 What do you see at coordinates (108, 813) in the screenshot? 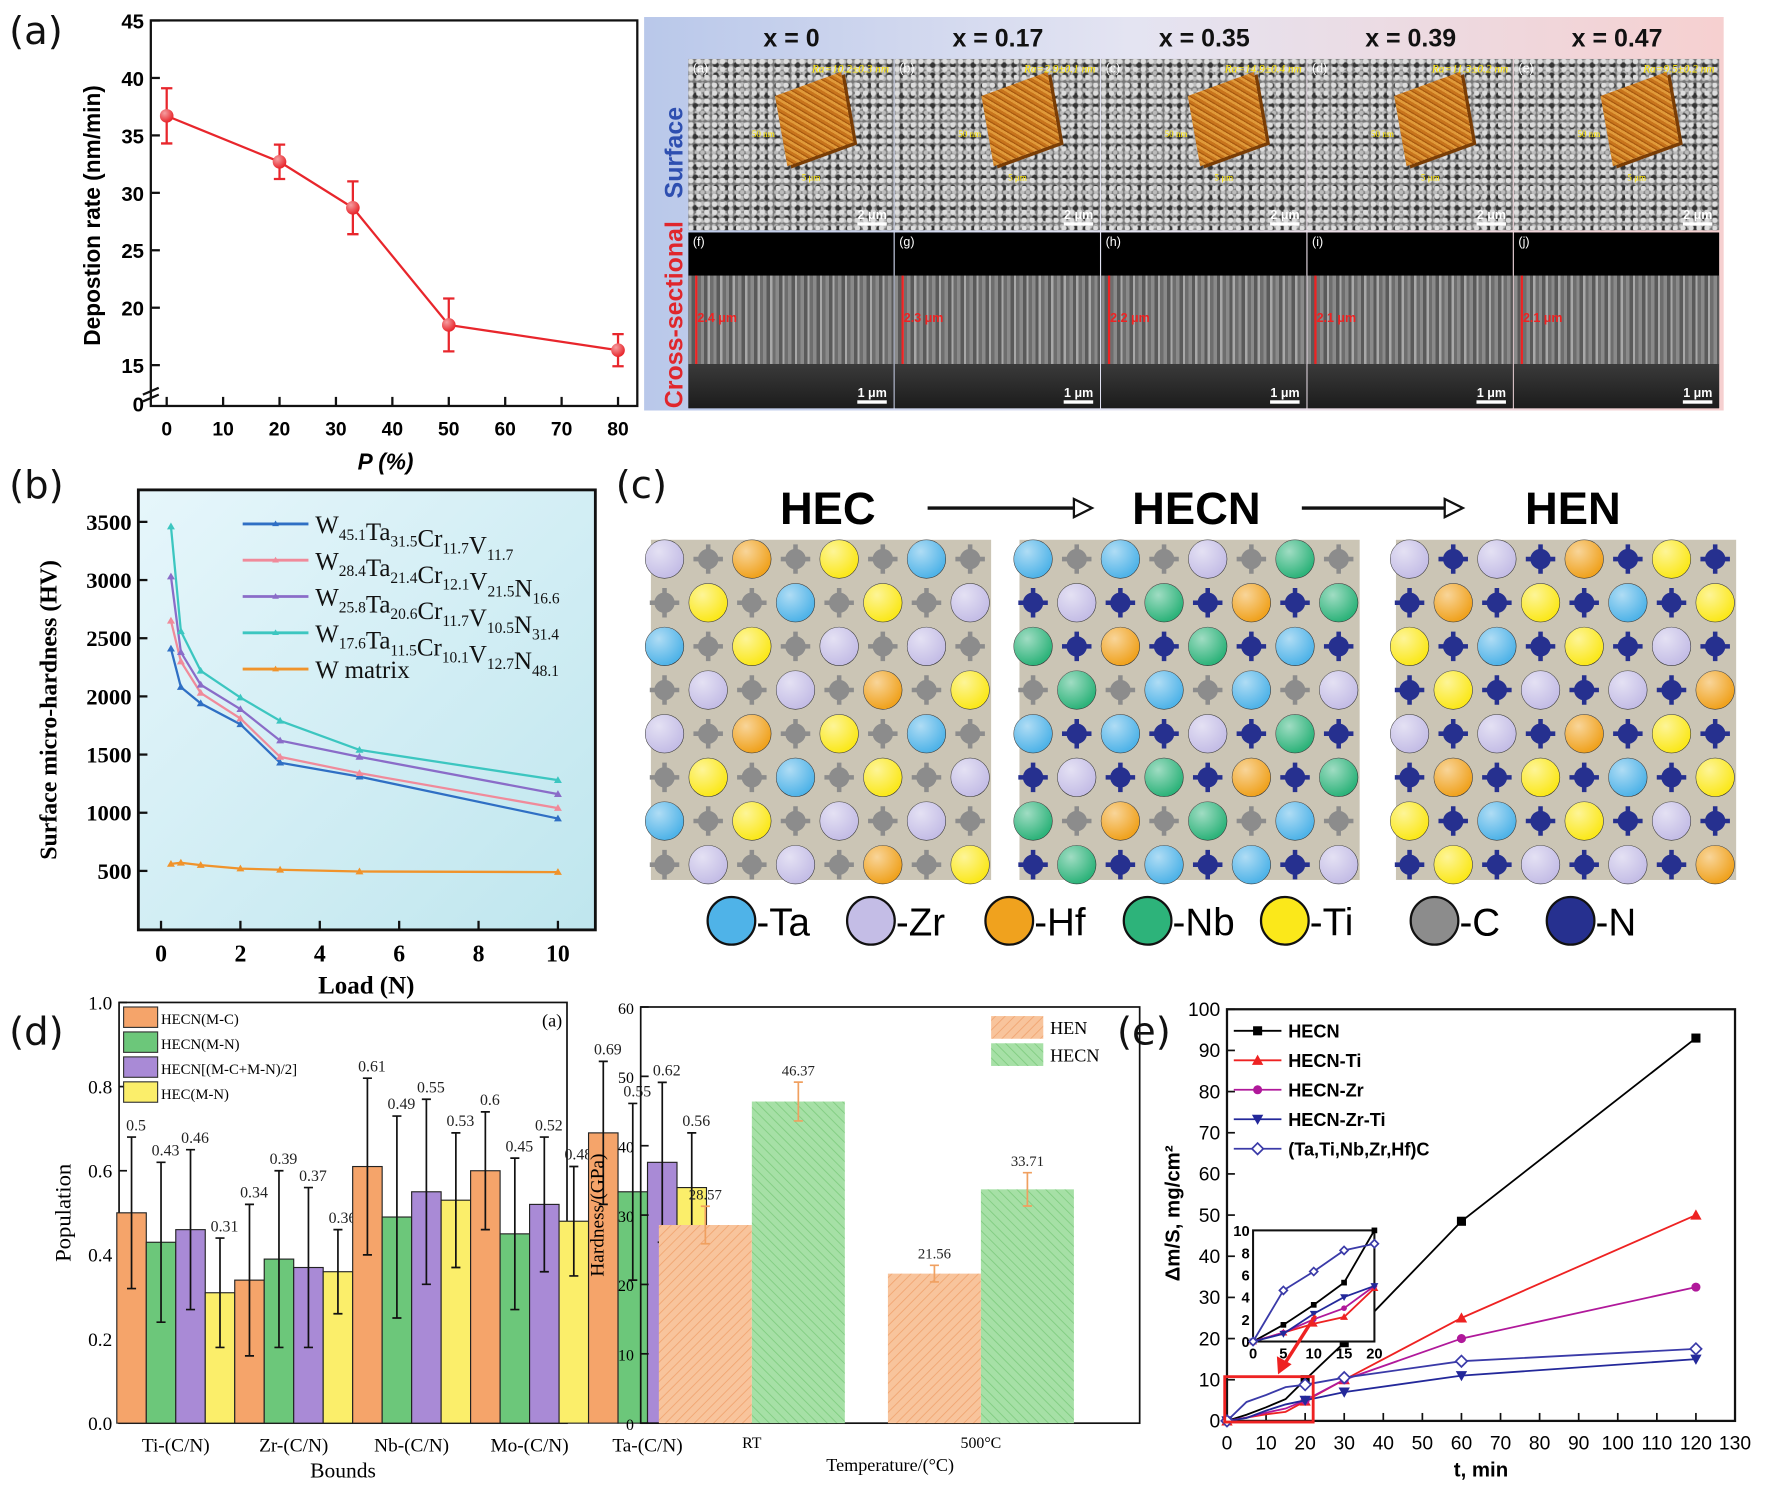
I see `y-tick-label: 1000` at bounding box center [108, 813].